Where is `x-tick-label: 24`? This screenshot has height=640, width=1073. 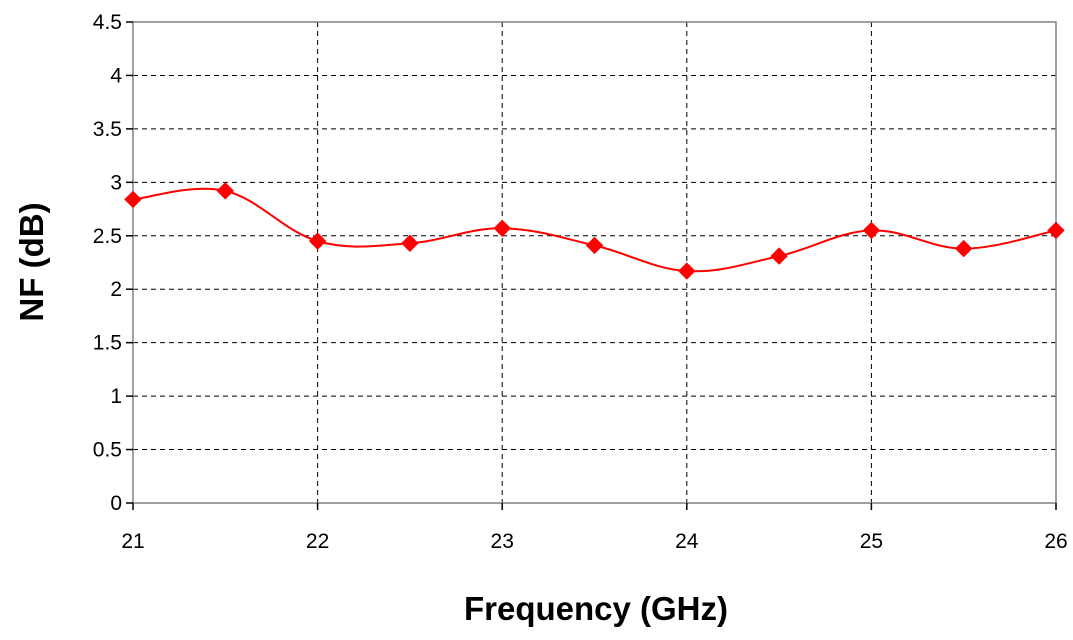
x-tick-label: 24 is located at coordinates (687, 541).